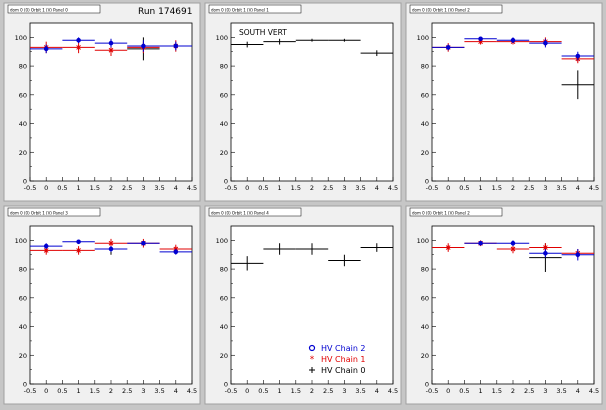 This screenshot has height=410, width=606. What do you see at coordinates (296, 391) in the screenshot?
I see `x-tick-label: 1.5` at bounding box center [296, 391].